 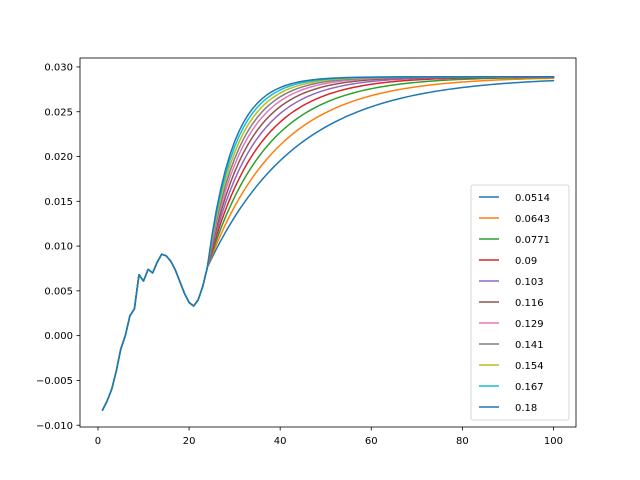 What do you see at coordinates (371, 441) in the screenshot?
I see `x-tick-label: 60` at bounding box center [371, 441].